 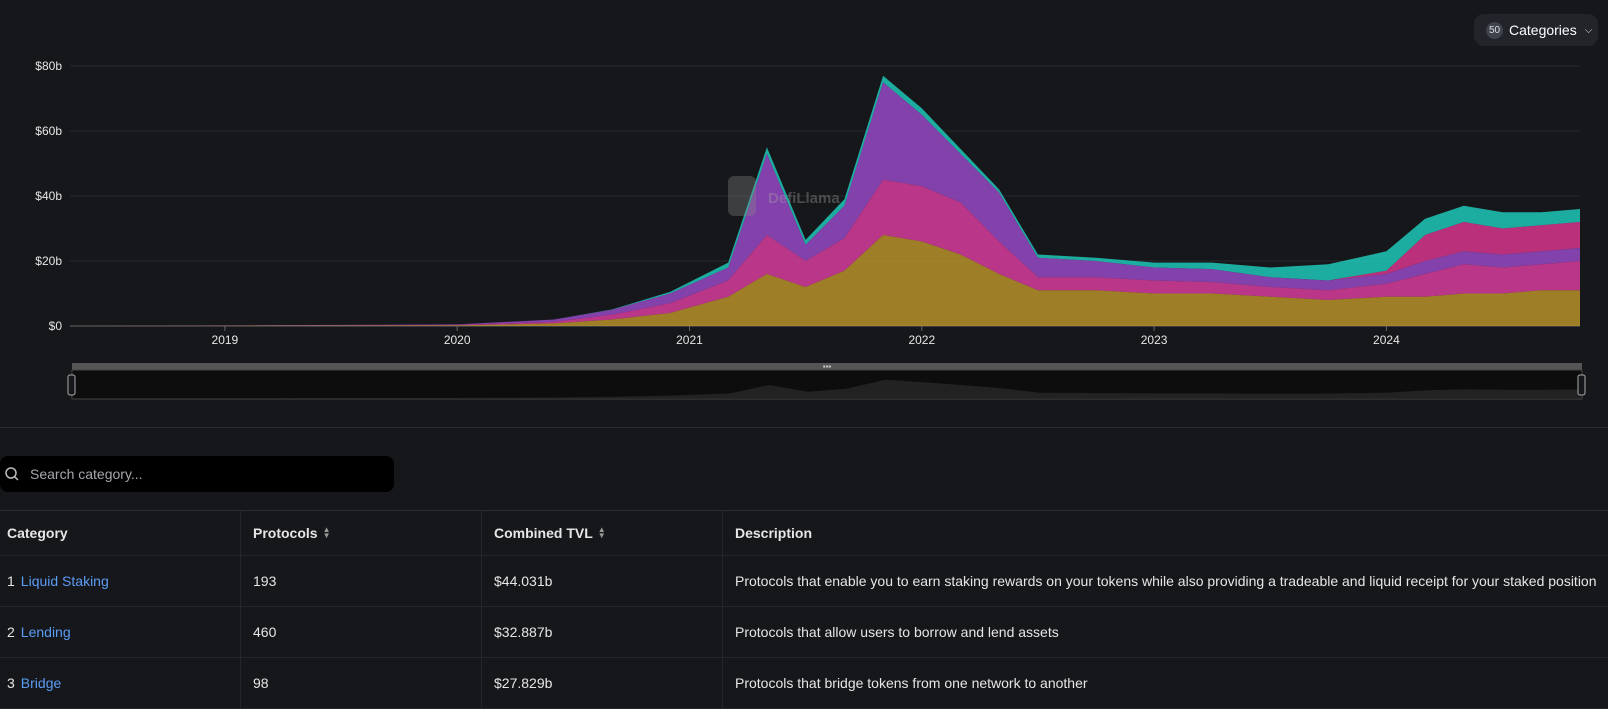 I want to click on categories-label: Categories, so click(x=1543, y=30).